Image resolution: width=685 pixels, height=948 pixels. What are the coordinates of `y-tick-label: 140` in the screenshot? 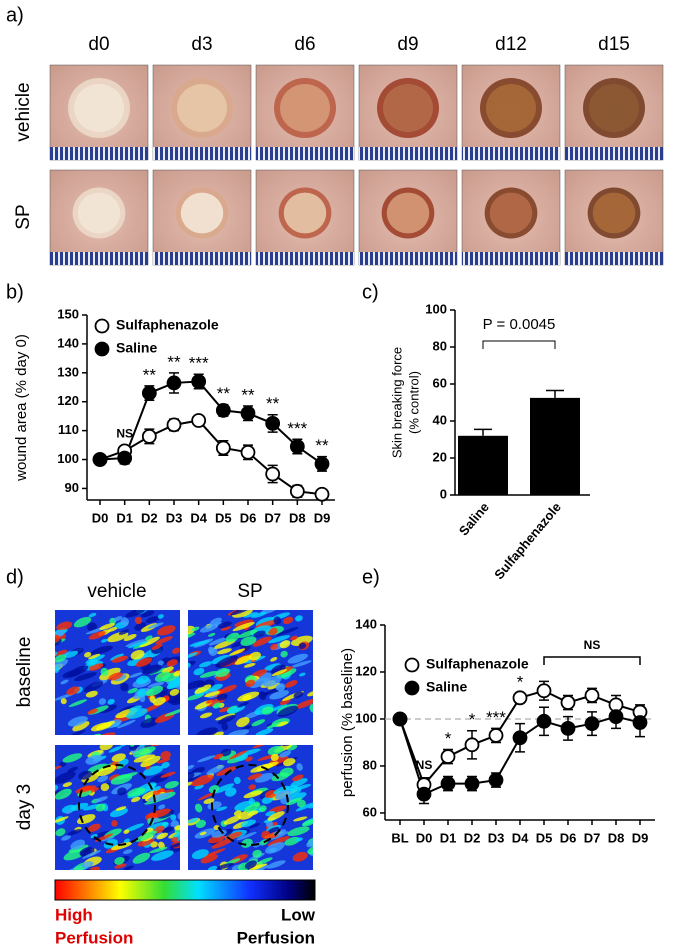 It's located at (68, 342).